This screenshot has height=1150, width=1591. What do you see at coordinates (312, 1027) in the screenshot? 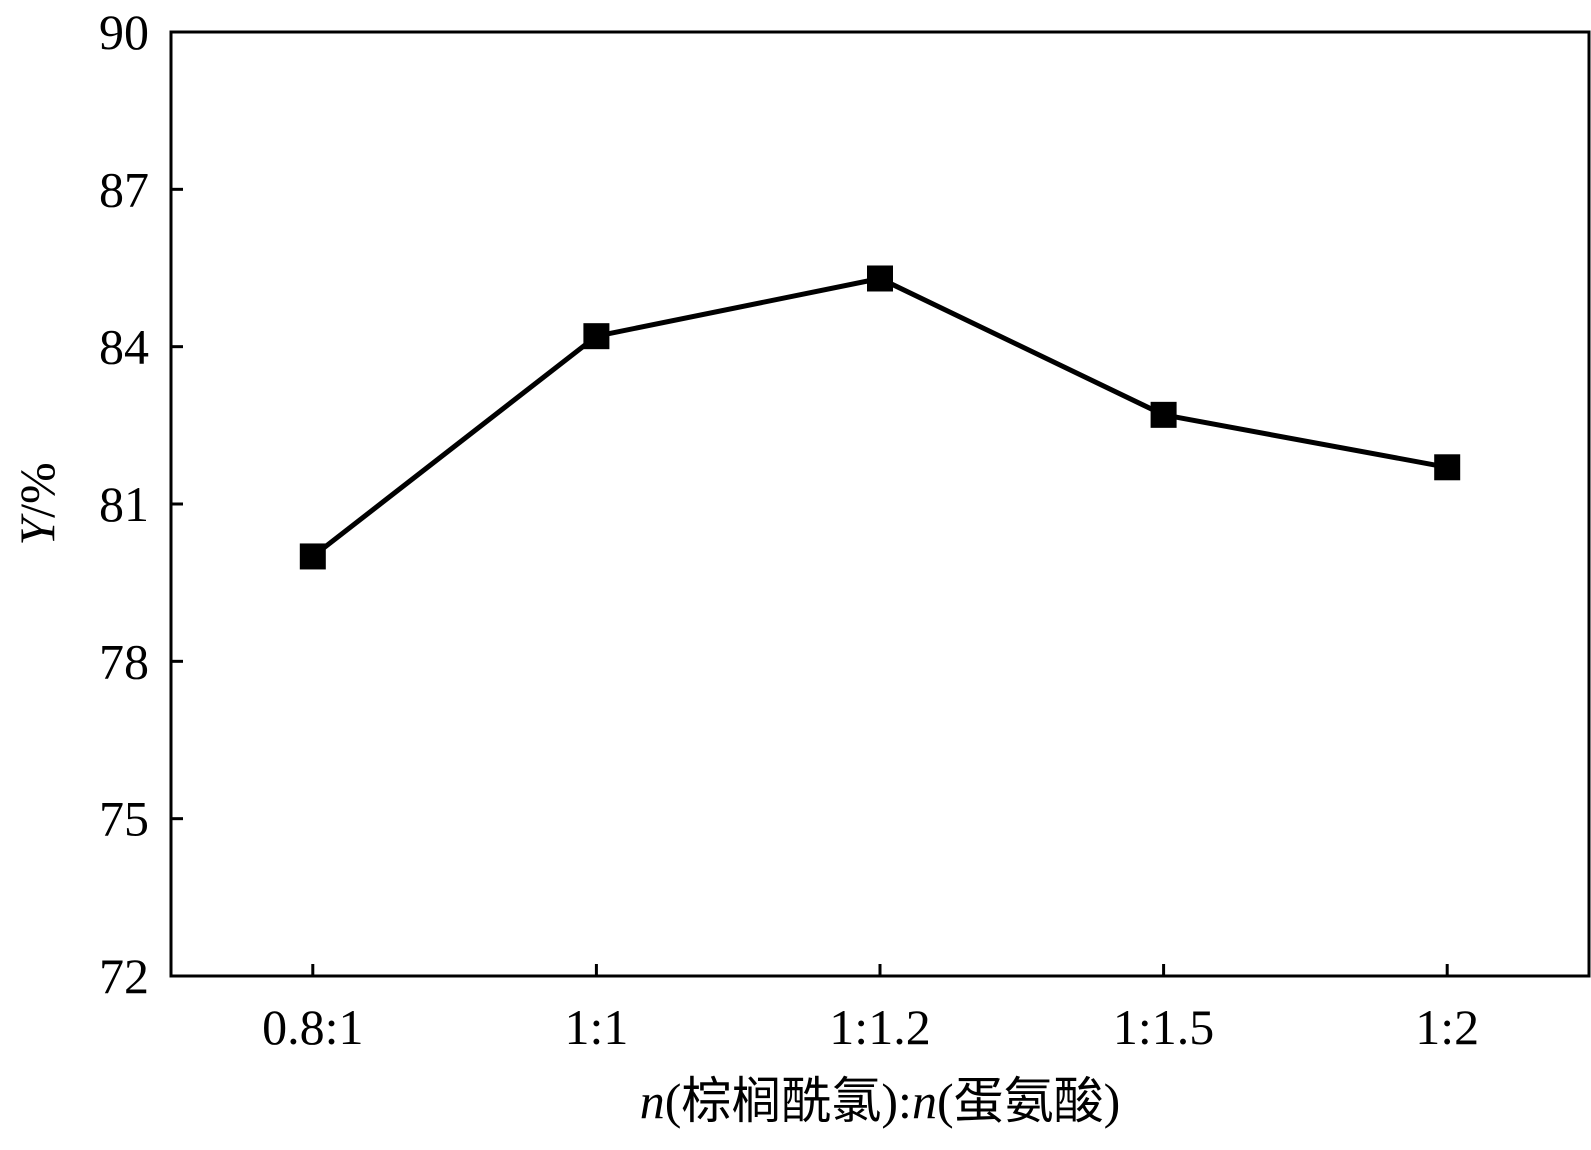
I see `x-tick-label: 0.8:1` at bounding box center [312, 1027].